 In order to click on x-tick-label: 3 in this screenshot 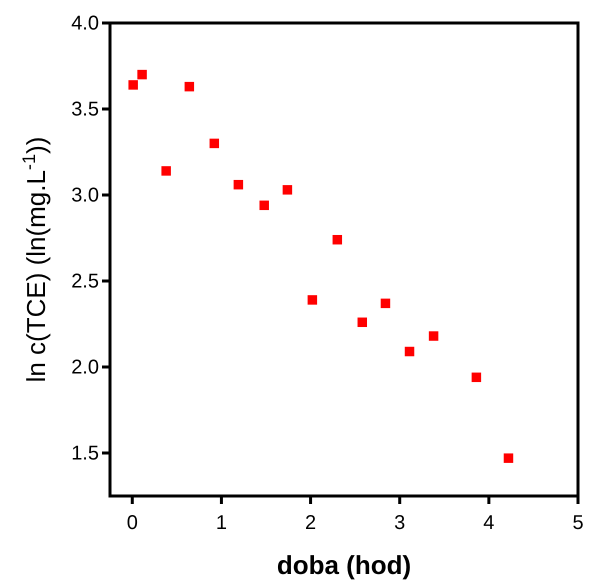, I will do `click(400, 523)`.